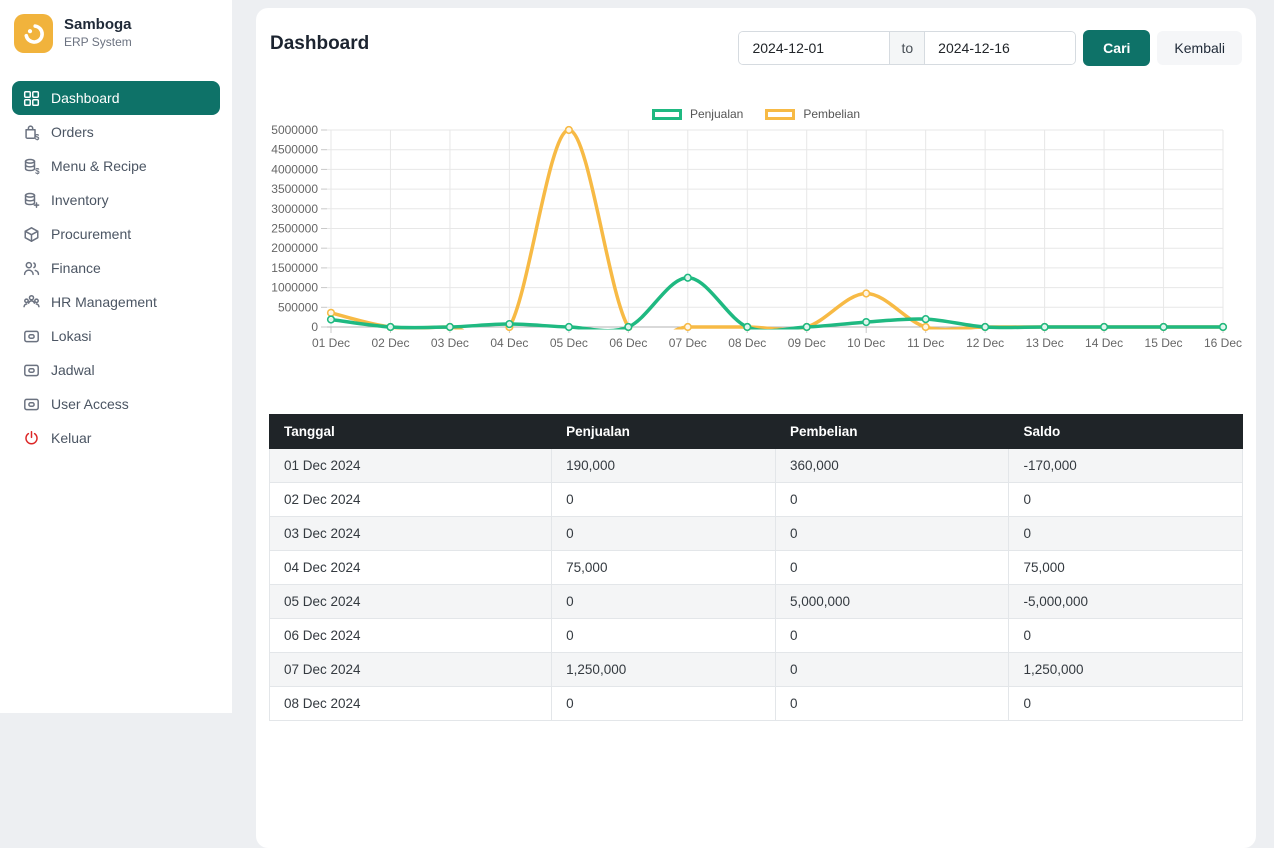 Image resolution: width=1274 pixels, height=848 pixels. What do you see at coordinates (628, 343) in the screenshot?
I see `svg-text: 06 Dec` at bounding box center [628, 343].